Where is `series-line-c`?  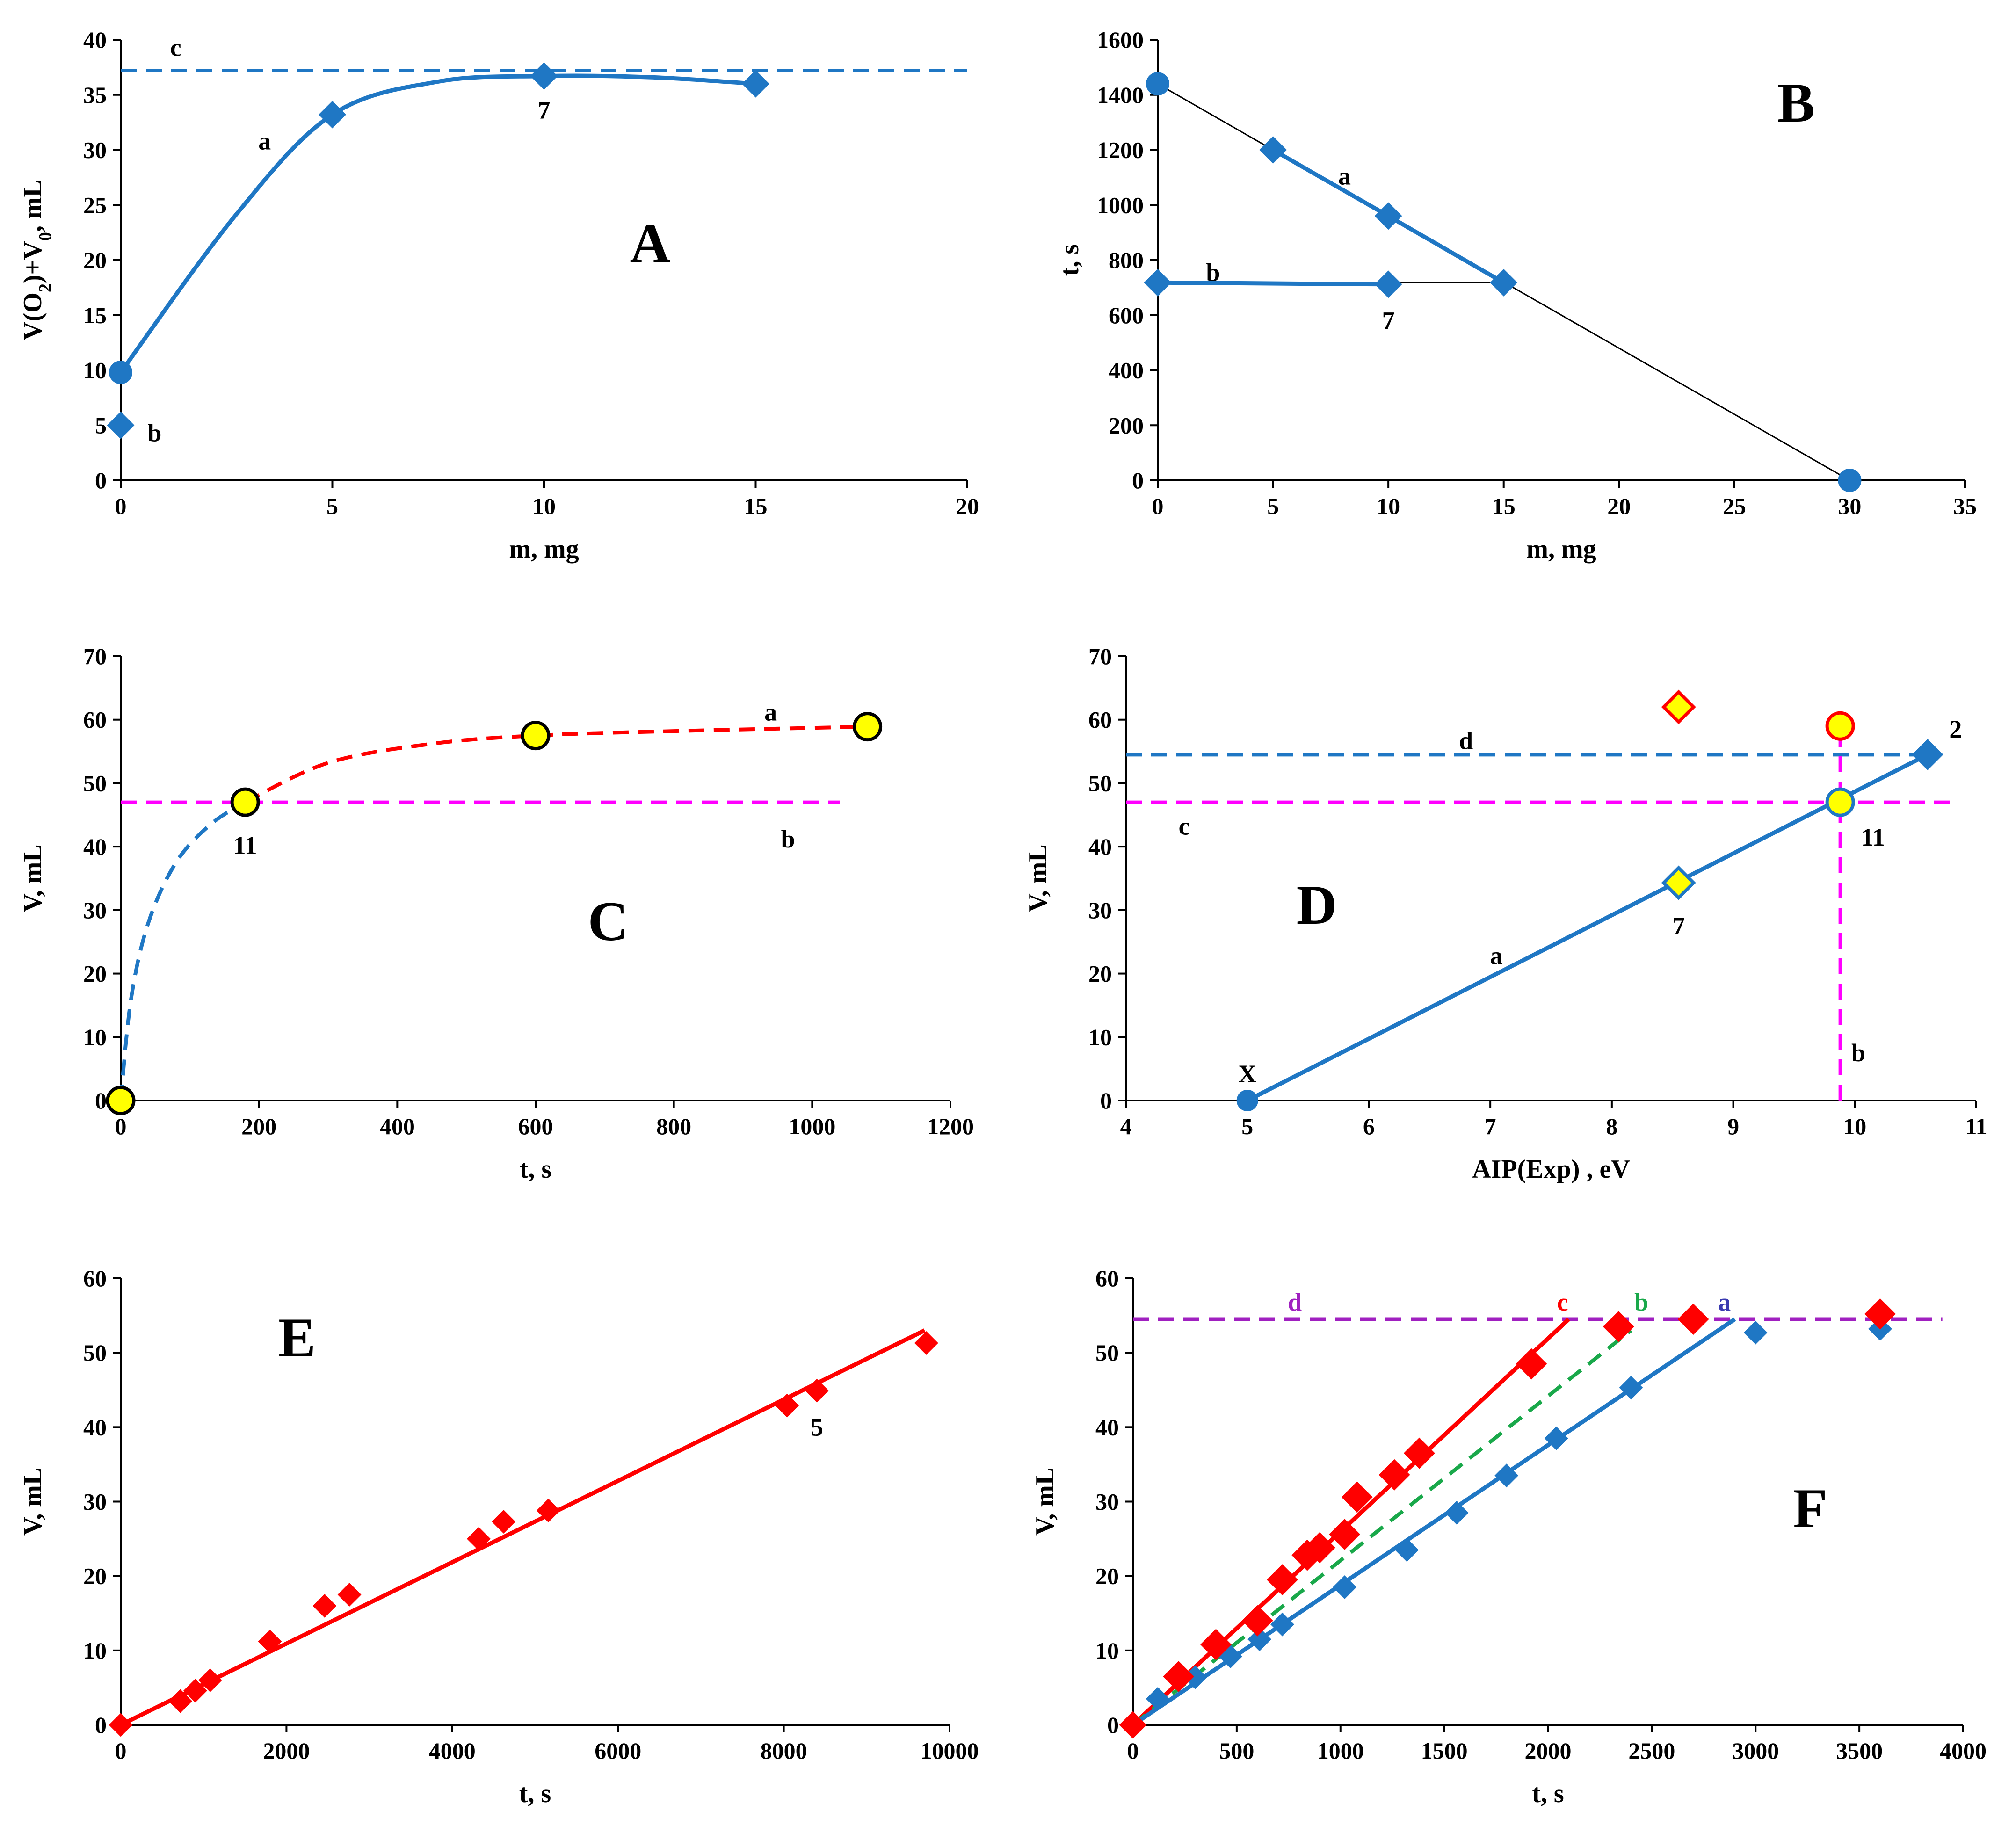 series-line-c is located at coordinates (1351, 1522).